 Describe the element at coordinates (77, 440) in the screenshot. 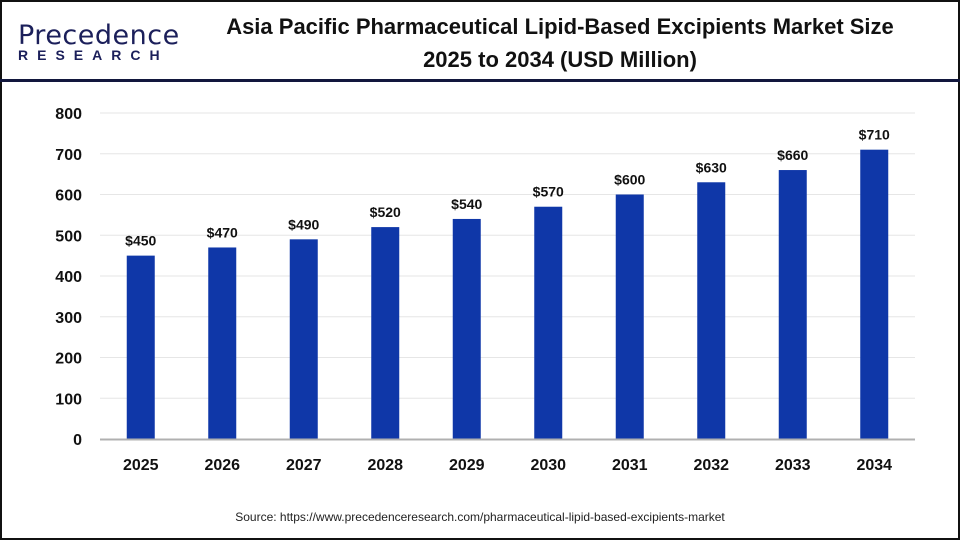

I see `y-tick-label: 0` at that location.